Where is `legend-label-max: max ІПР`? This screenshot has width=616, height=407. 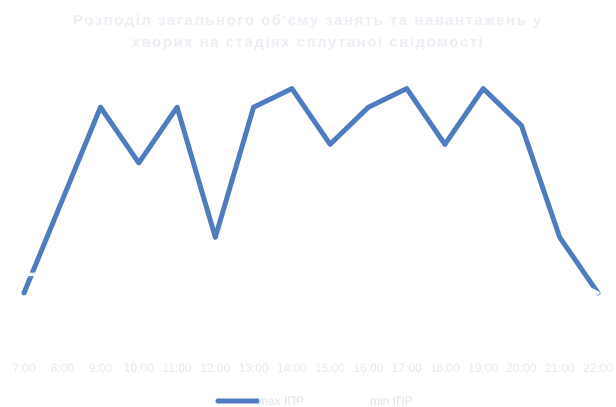
legend-label-max: max ІПР is located at coordinates (281, 400).